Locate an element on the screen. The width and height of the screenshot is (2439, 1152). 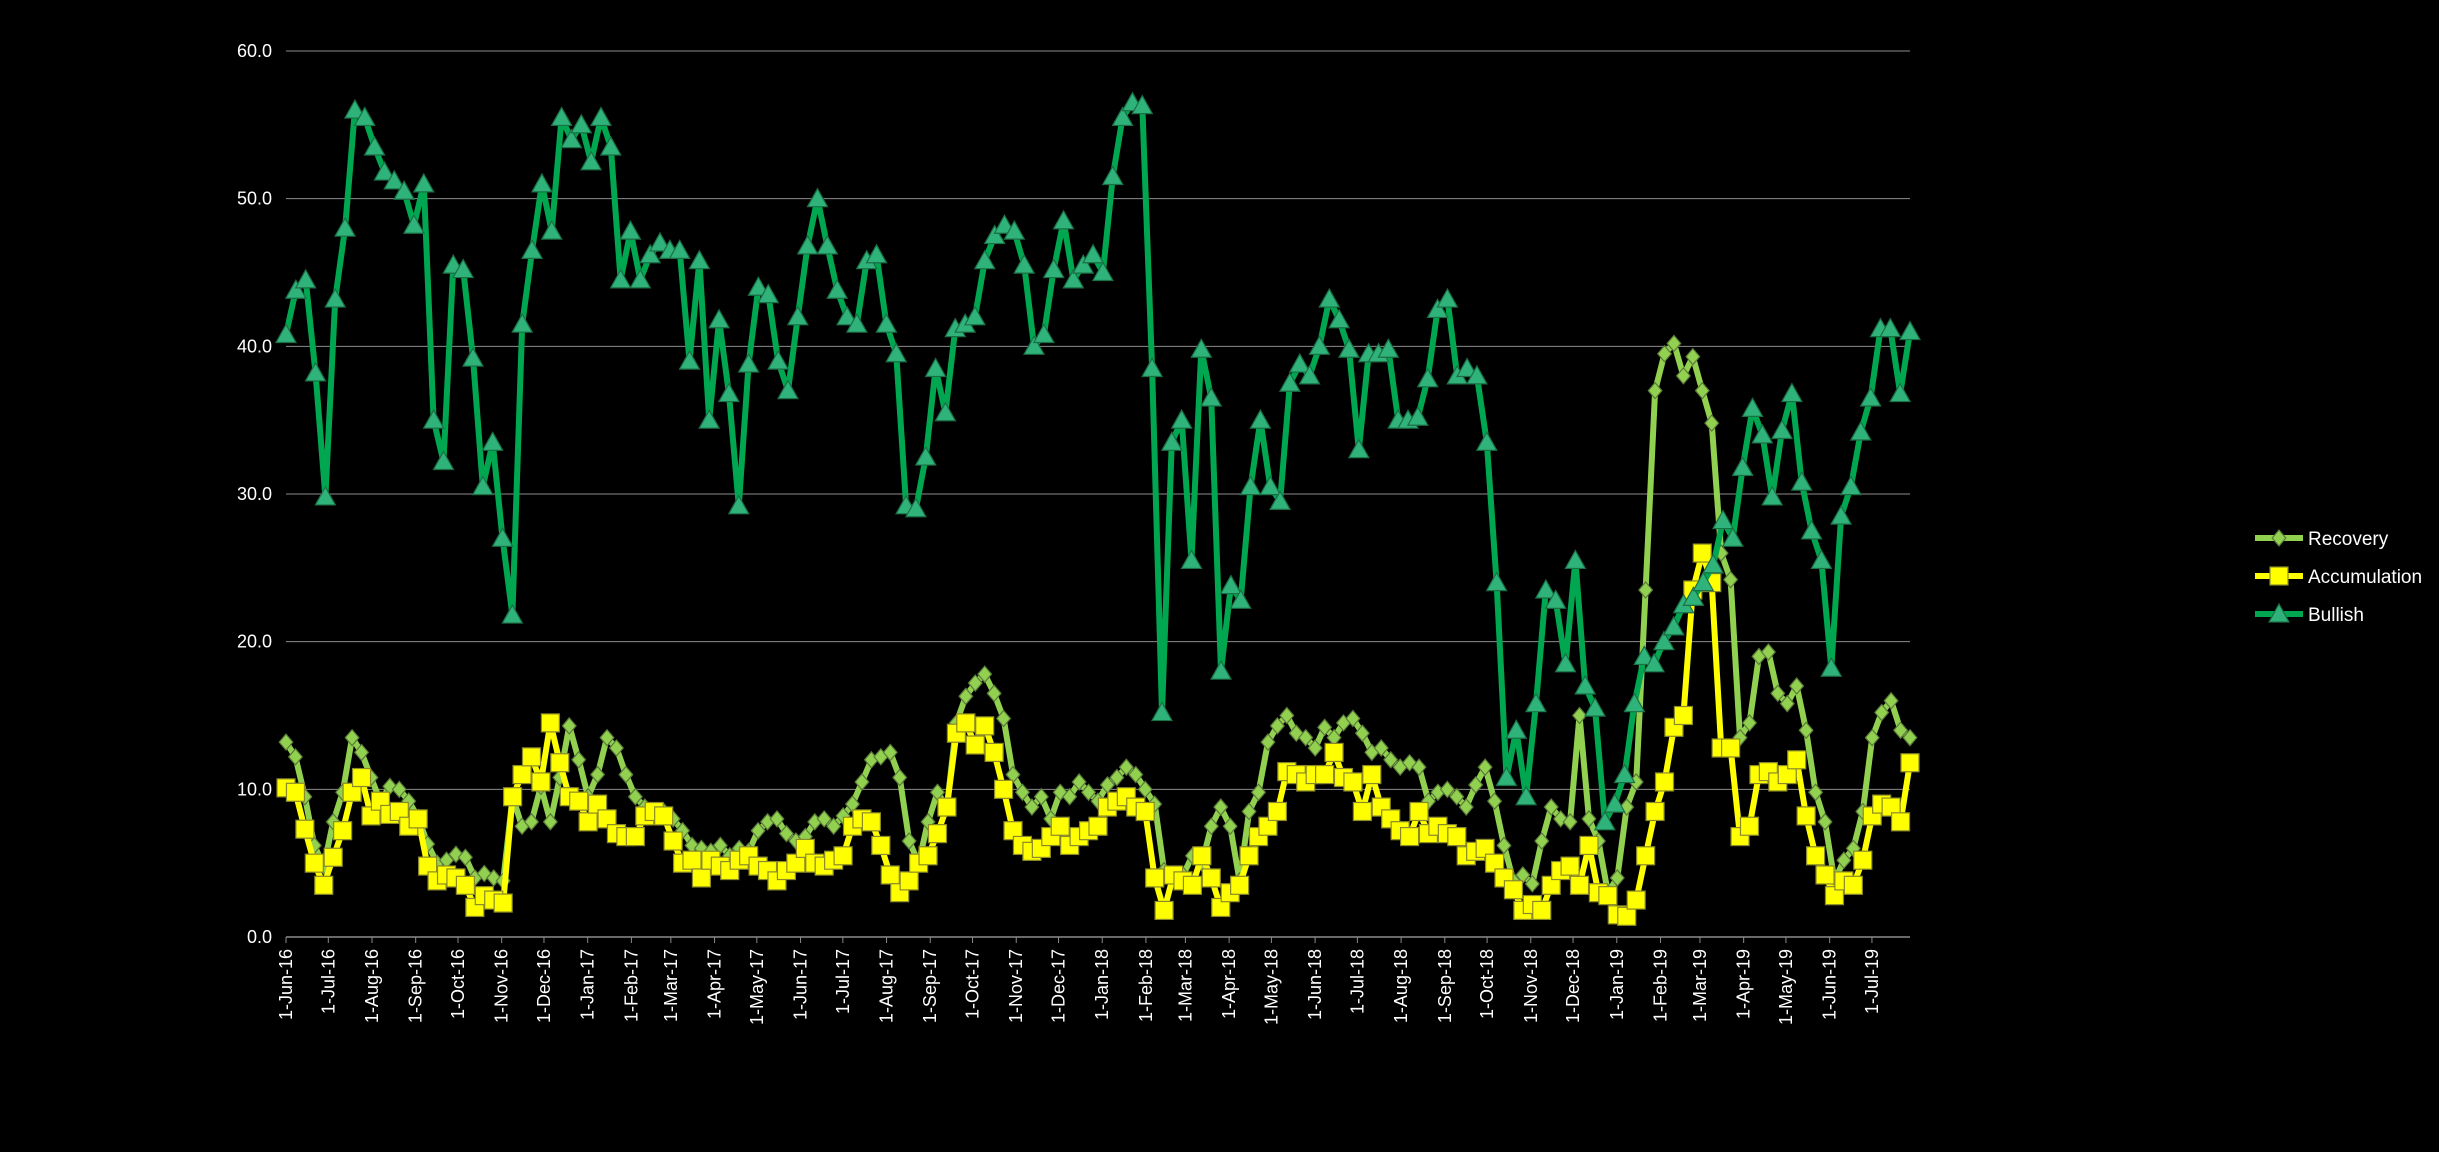
legend-item-recovery: Recovery is located at coordinates (2322, 539).